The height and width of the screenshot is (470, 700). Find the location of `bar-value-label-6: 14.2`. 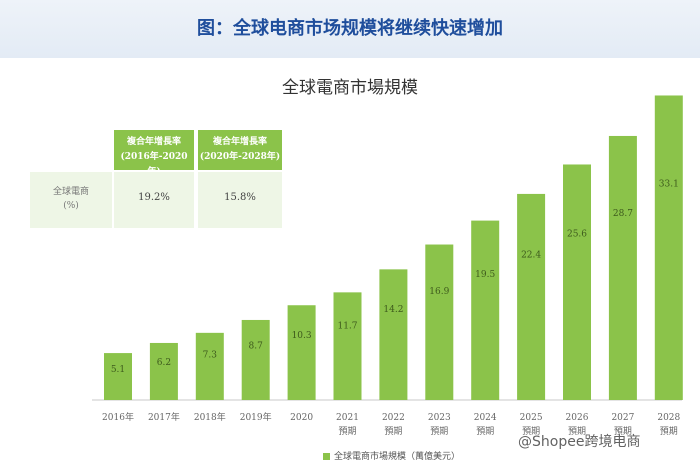

bar-value-label-6: 14.2 is located at coordinates (393, 310).